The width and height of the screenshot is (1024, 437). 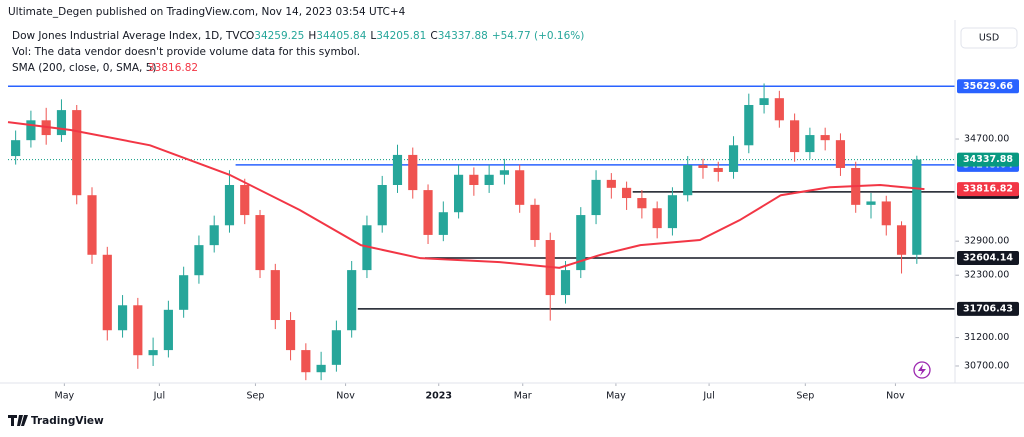 I want to click on ohlc-key: O, so click(x=250, y=36).